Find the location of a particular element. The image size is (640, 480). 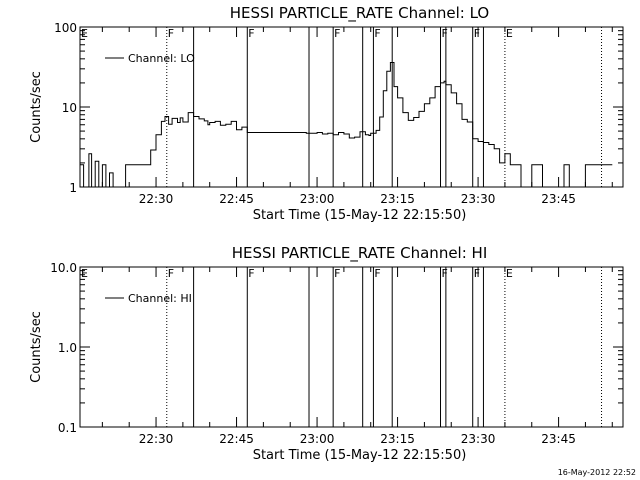

chart-2-x-tick-label: 23:45 is located at coordinates (558, 439).